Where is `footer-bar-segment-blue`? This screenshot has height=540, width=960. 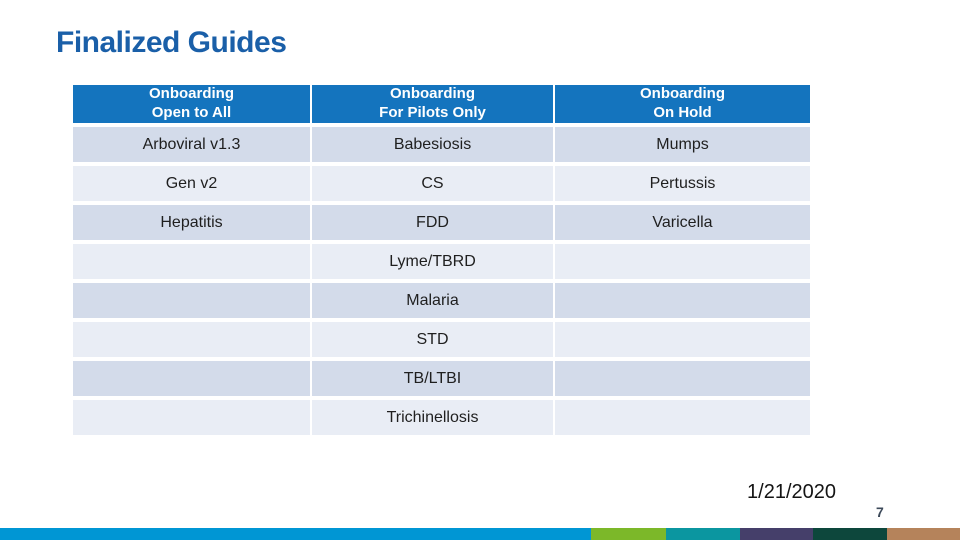 footer-bar-segment-blue is located at coordinates (295, 534).